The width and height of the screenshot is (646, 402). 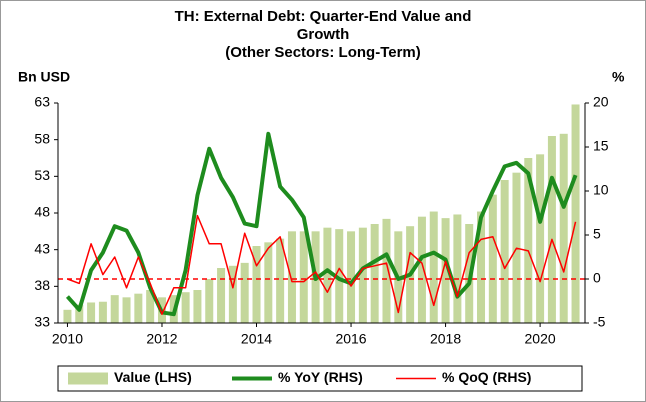 I want to click on y2-tick-label: 10, so click(x=601, y=190).